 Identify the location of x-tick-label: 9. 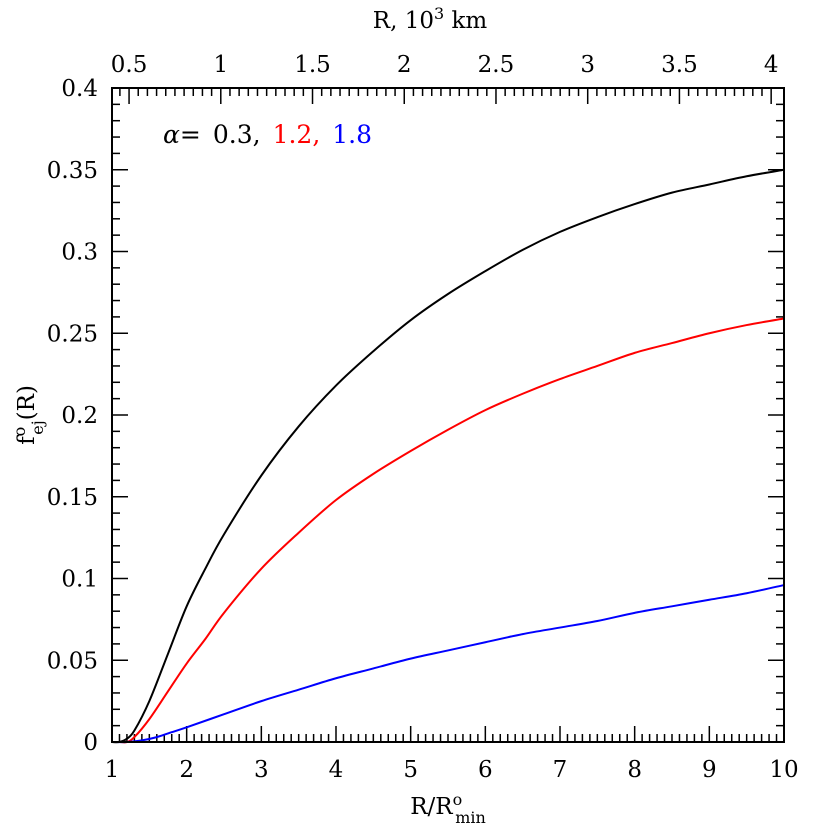
(709, 770).